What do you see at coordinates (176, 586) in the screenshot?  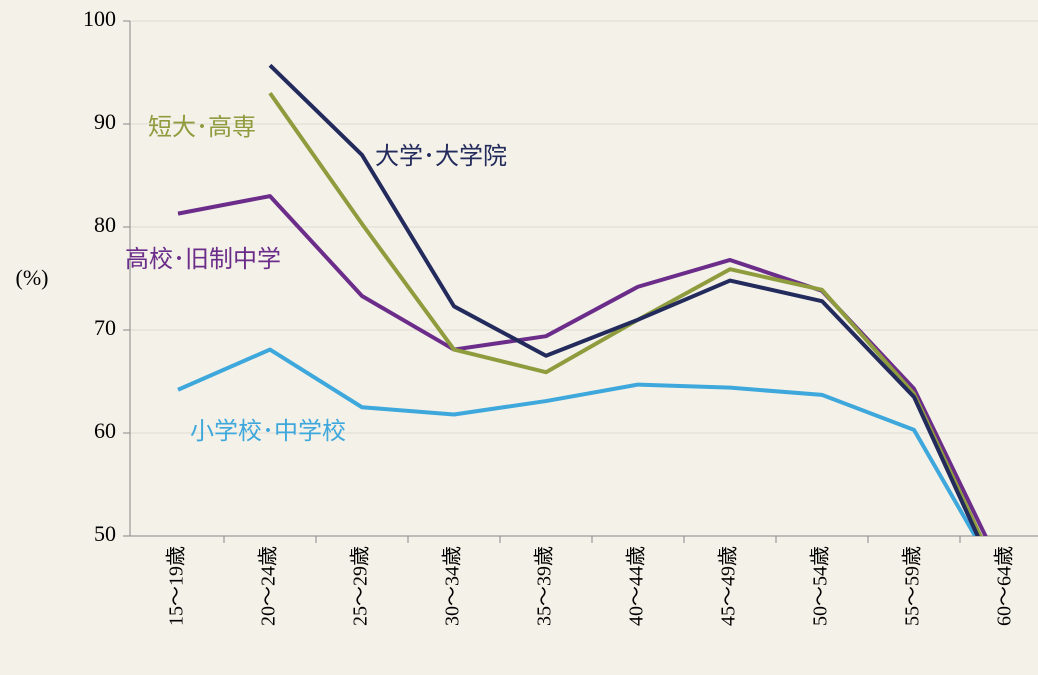 I see `x-tick-label: 15〜19歳` at bounding box center [176, 586].